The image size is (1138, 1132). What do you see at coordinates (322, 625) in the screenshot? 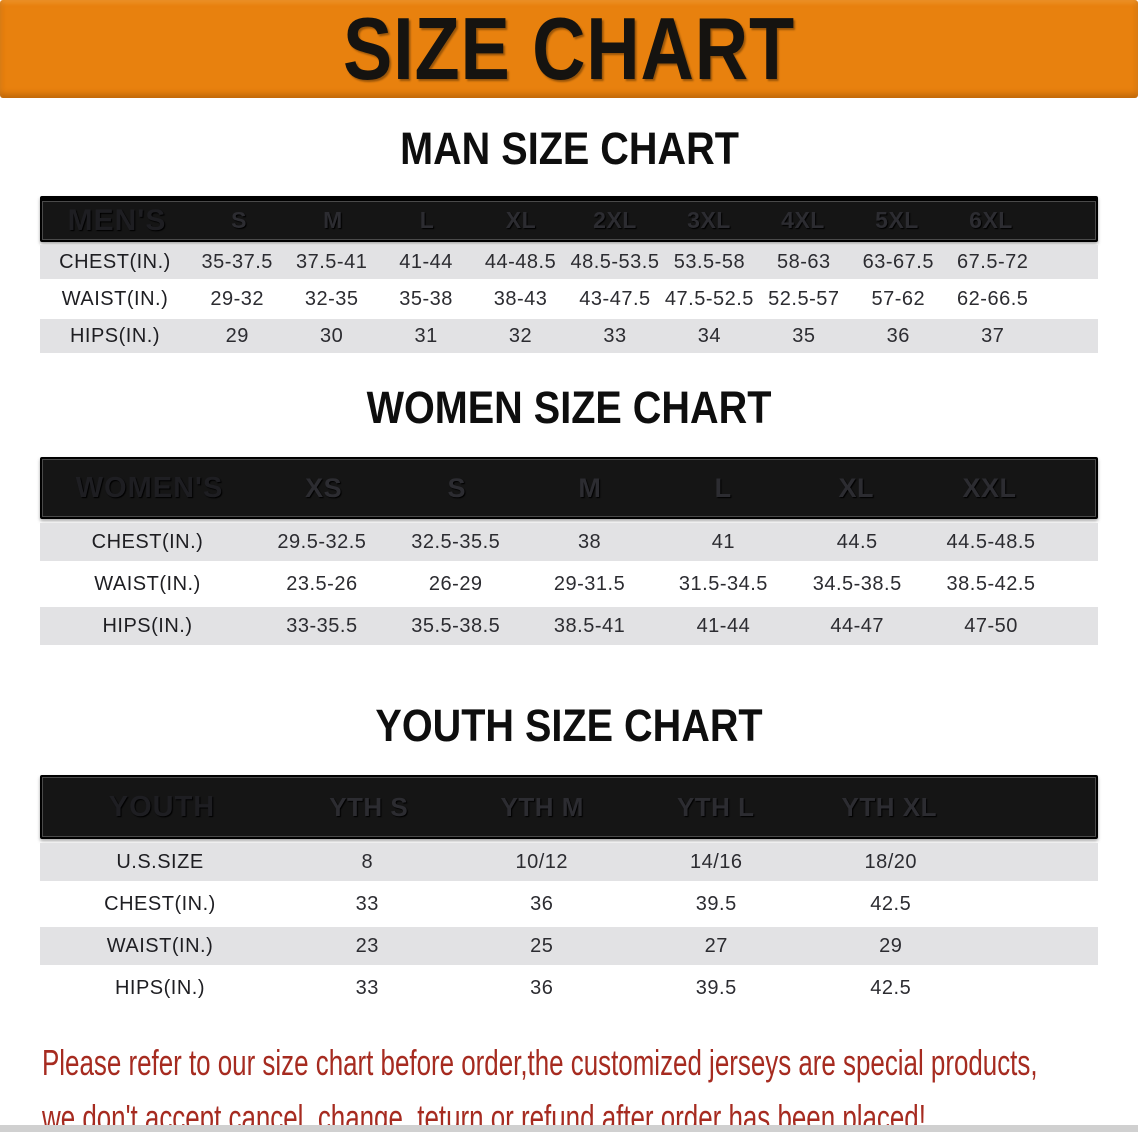
I see `size-value: 33-35.5` at bounding box center [322, 625].